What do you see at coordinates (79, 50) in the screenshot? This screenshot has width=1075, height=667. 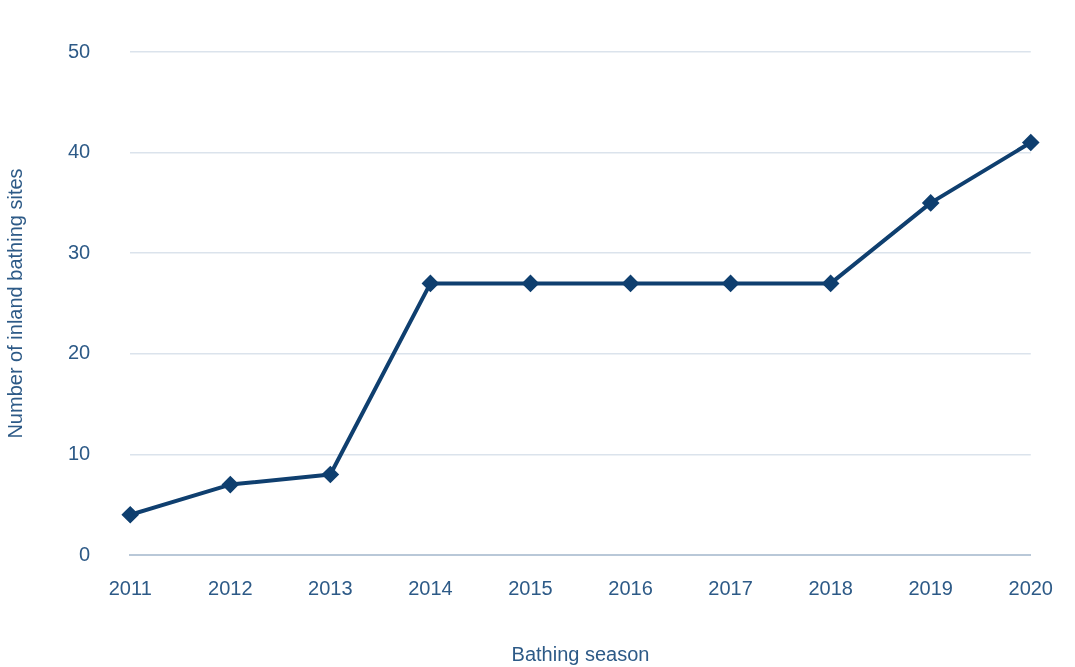 I see `y-tick-label: 50` at bounding box center [79, 50].